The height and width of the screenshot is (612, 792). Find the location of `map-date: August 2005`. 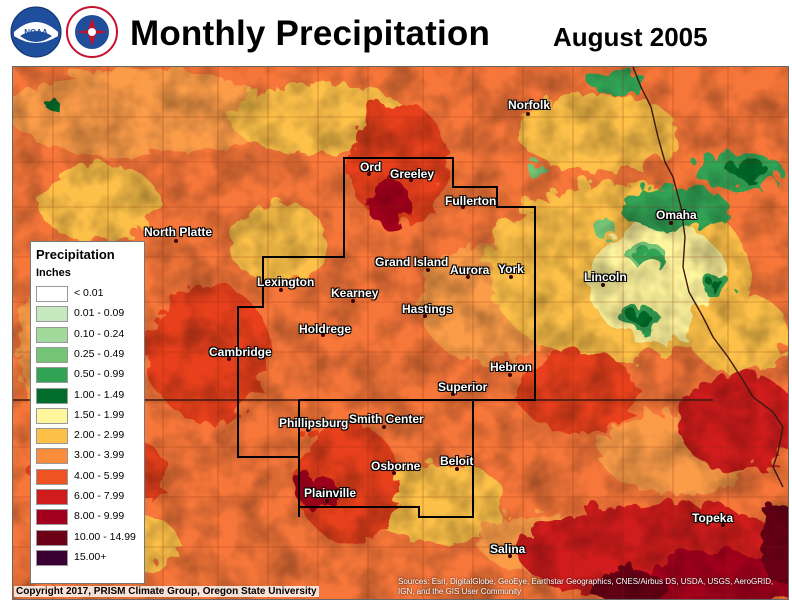

map-date: August 2005 is located at coordinates (630, 37).